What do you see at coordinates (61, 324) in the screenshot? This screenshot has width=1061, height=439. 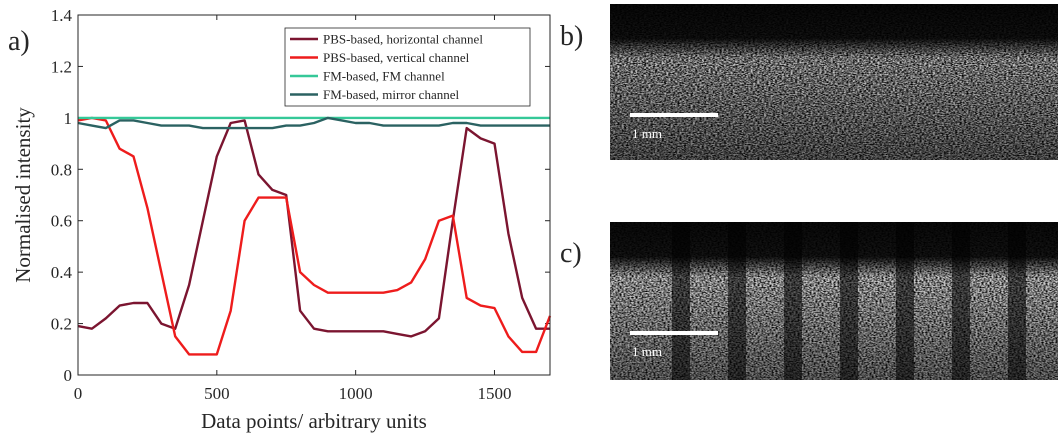 I see `y-tick-label: 0.2` at bounding box center [61, 324].